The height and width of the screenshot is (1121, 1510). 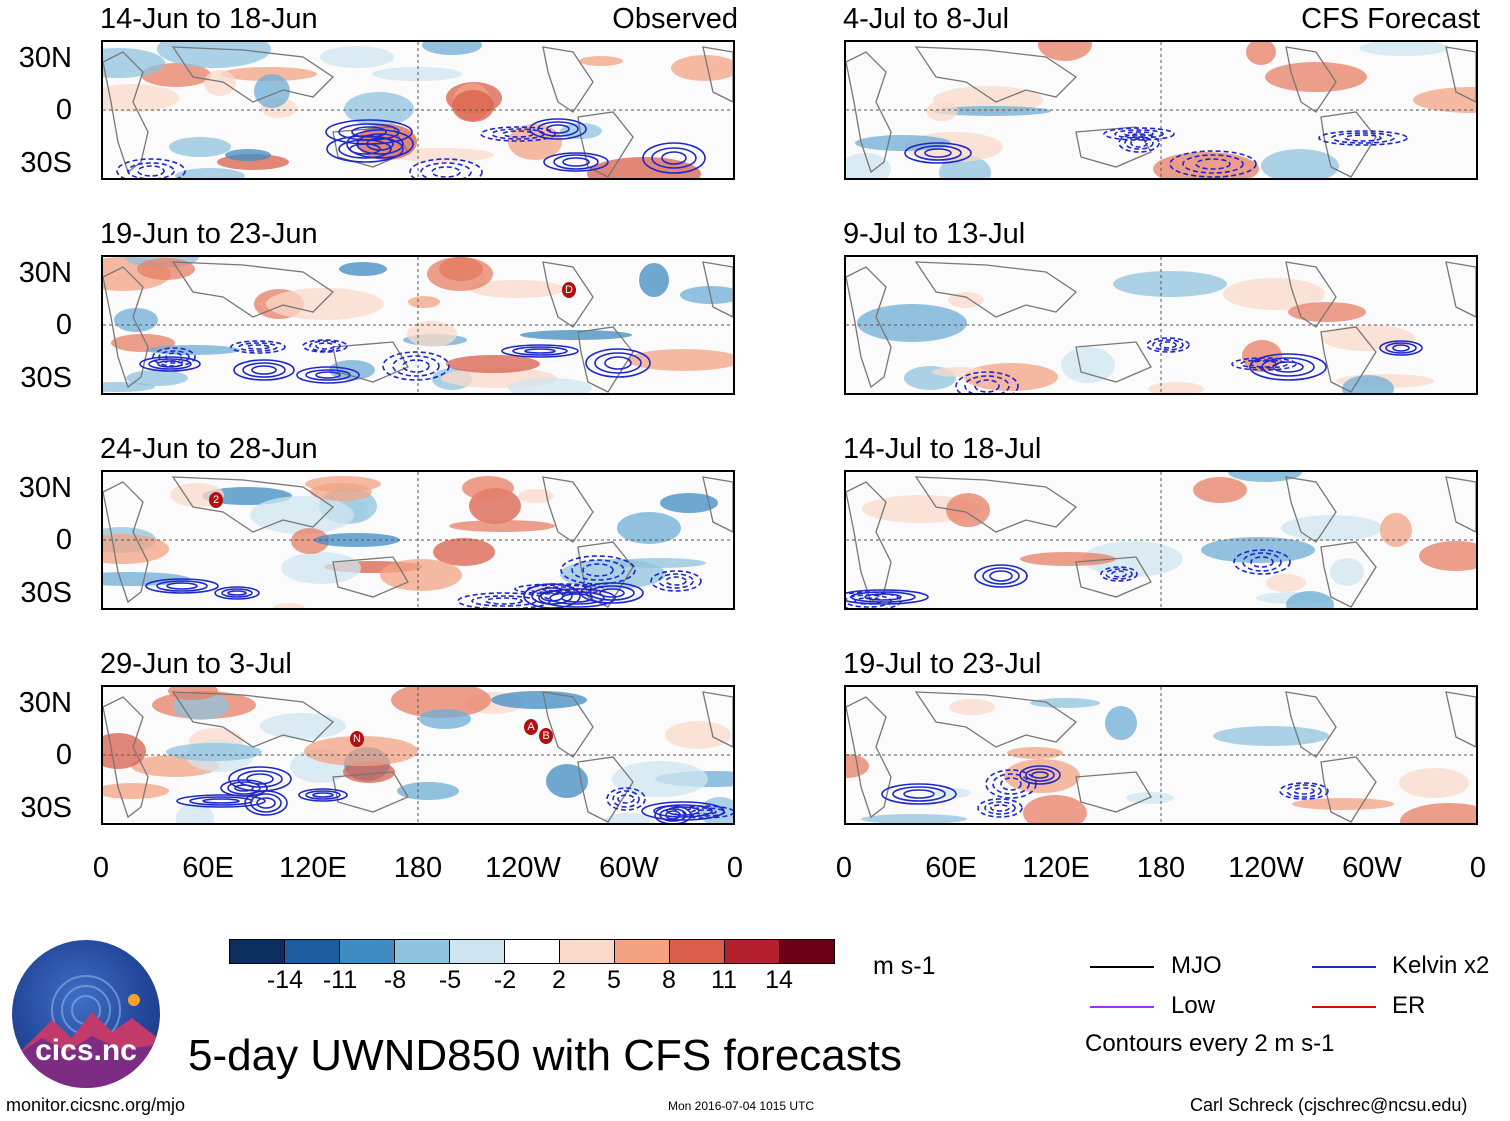 I want to click on map-panel-r1, so click(x=1161, y=110).